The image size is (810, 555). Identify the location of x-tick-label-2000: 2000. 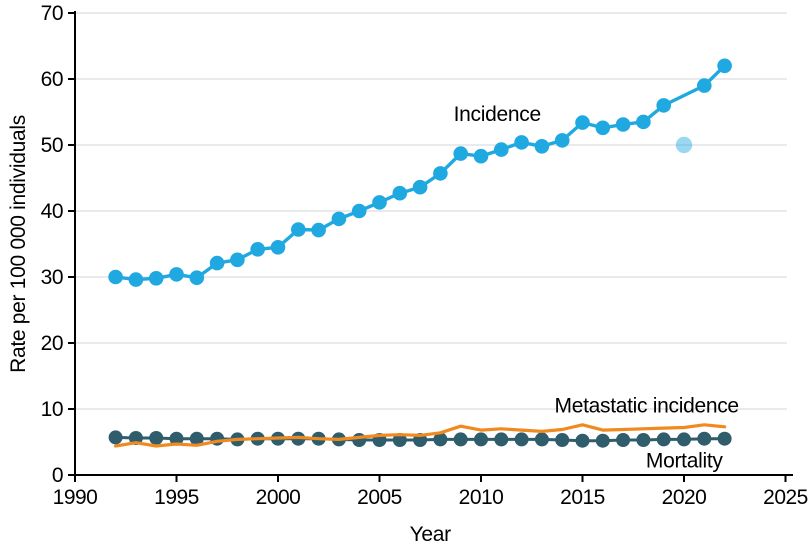
(278, 497).